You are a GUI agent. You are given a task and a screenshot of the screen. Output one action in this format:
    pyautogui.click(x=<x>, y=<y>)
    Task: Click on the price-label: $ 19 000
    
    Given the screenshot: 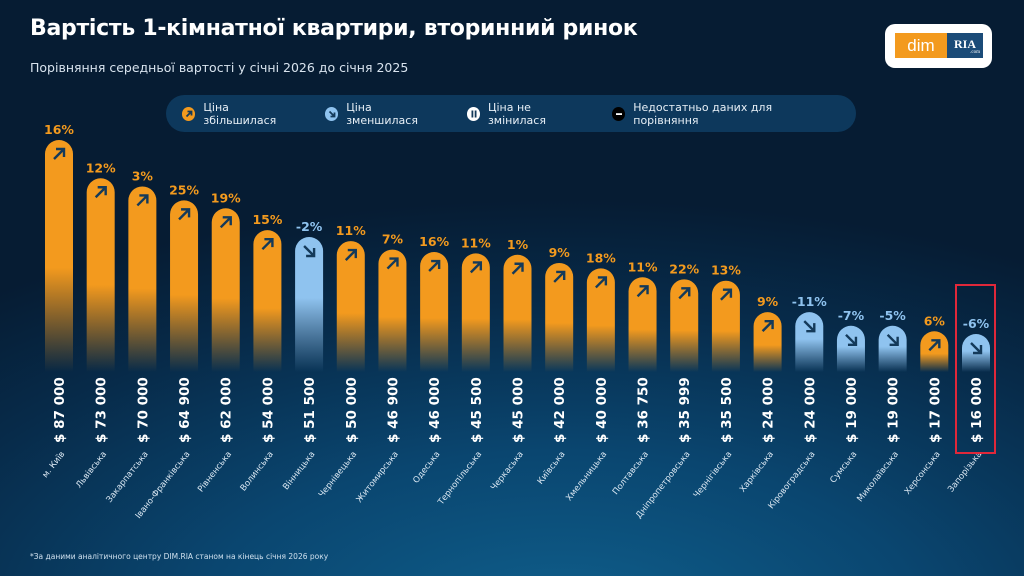 What is the action you would take?
    pyautogui.click(x=894, y=410)
    